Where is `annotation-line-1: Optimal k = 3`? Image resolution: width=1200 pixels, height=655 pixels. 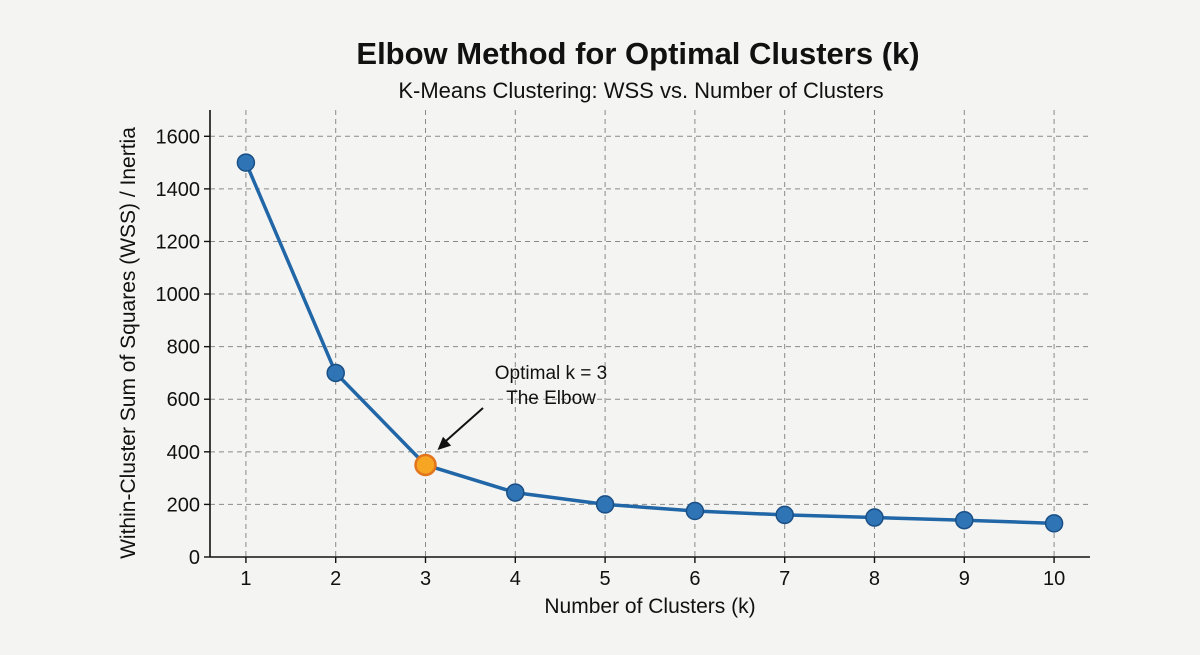
annotation-line-1: Optimal k = 3 is located at coordinates (551, 373).